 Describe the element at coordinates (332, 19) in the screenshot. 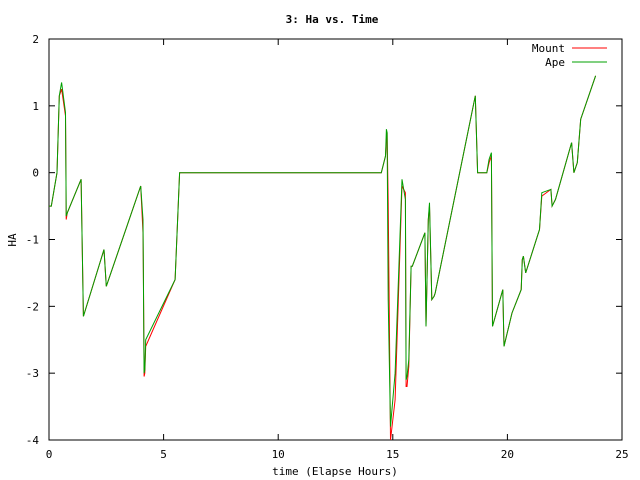

I see `chart-title: 3: Ha vs. Time` at that location.